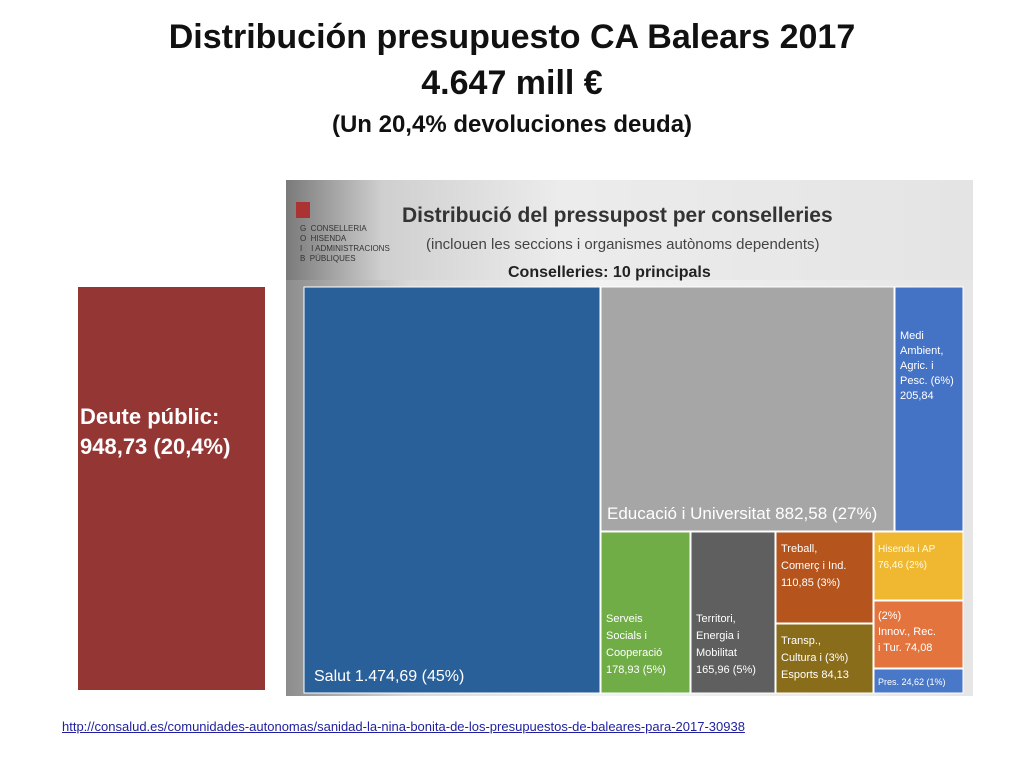 The height and width of the screenshot is (768, 1024). Describe the element at coordinates (927, 381) in the screenshot. I see `treemap-cell-label: Pesc. (6%)` at that location.